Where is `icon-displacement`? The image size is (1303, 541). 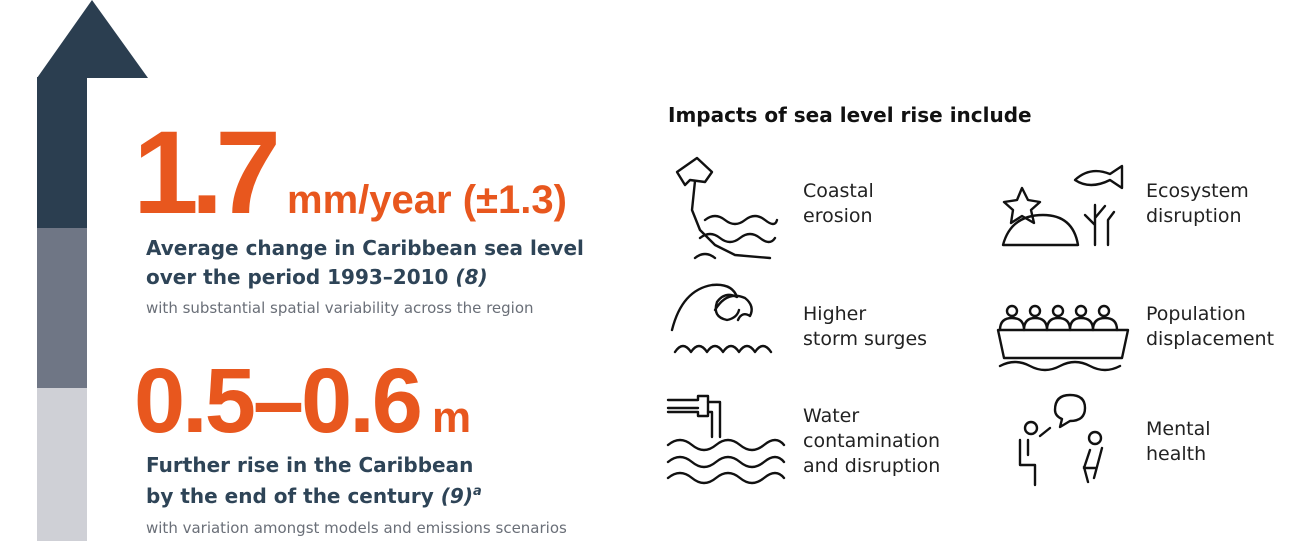 icon-displacement is located at coordinates (1063, 338).